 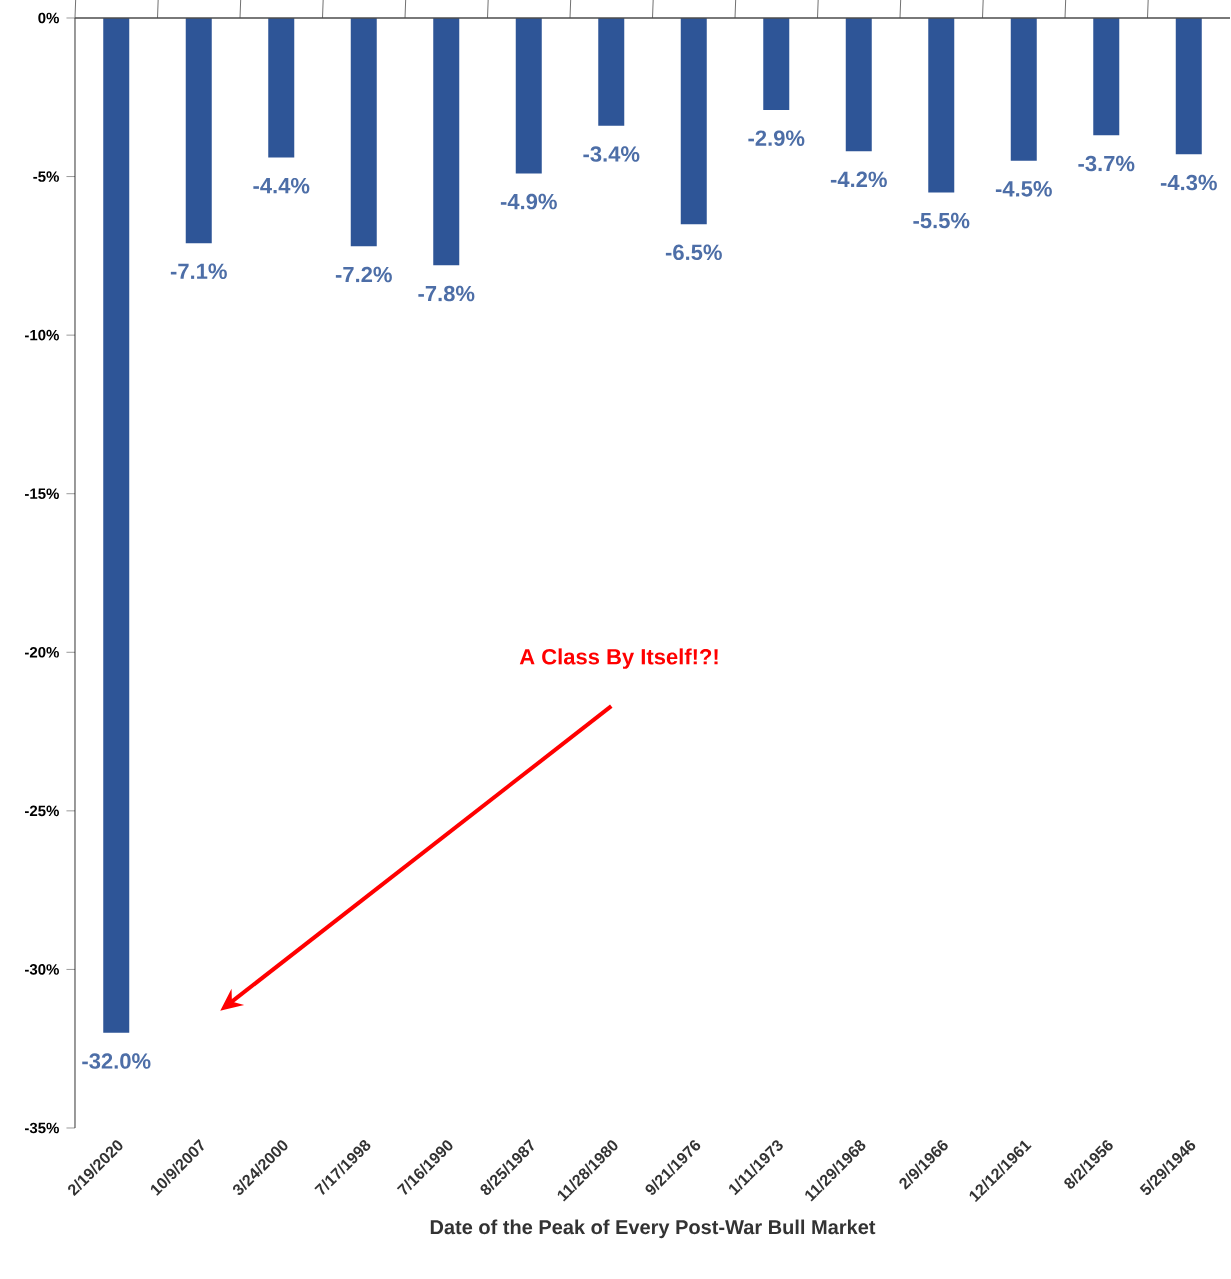 I want to click on y-tick-label: -20%, so click(x=41, y=652).